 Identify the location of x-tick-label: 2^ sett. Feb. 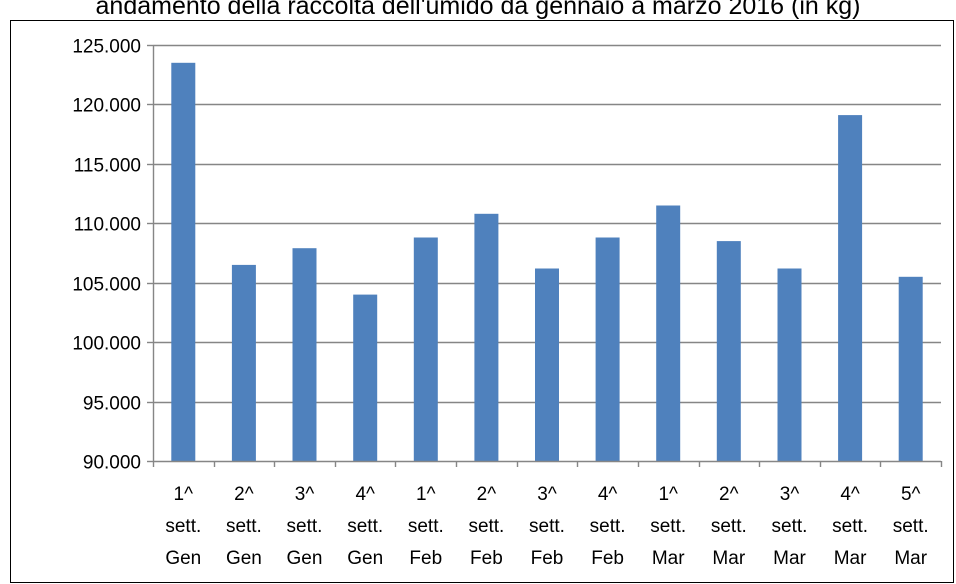
(486, 526).